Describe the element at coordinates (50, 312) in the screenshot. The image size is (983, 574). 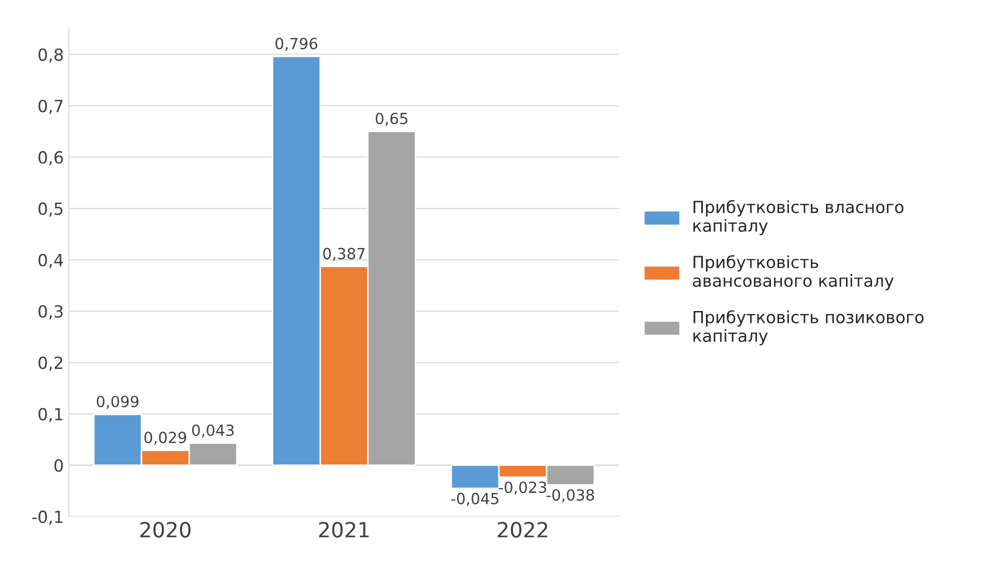
I see `y-tick-label: 0,3` at that location.